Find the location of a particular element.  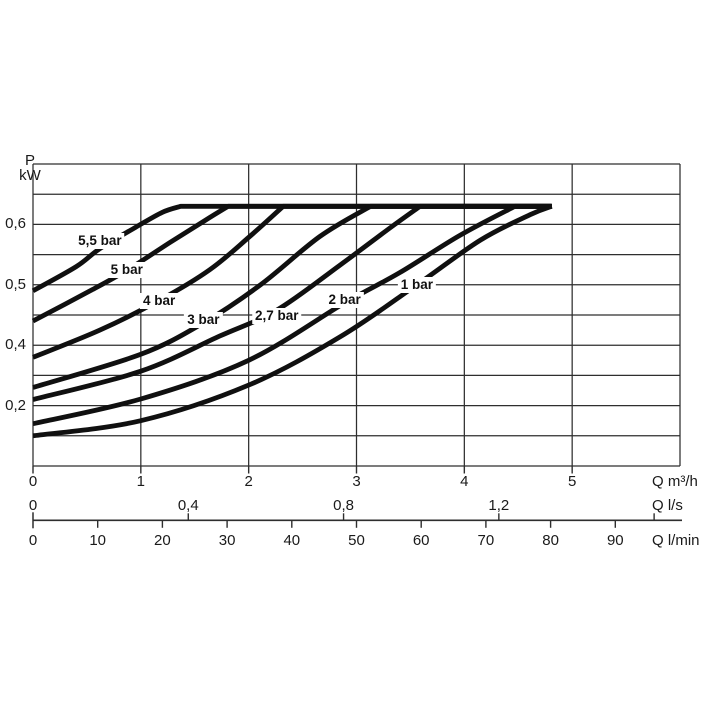

x-axis-unit-lmin: Q l/min is located at coordinates (676, 540).